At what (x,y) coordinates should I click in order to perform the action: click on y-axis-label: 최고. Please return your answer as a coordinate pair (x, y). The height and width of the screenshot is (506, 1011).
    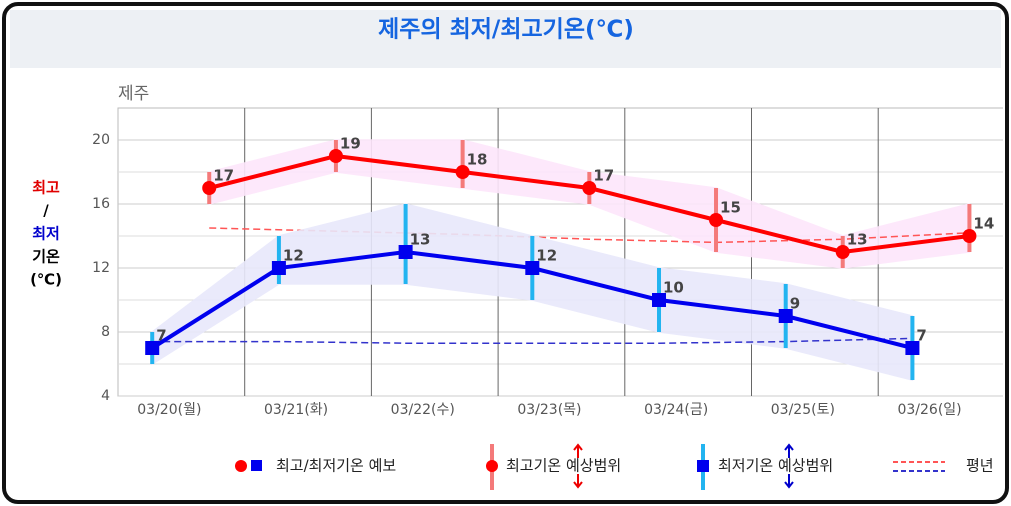
    Looking at the image, I should click on (46, 188).